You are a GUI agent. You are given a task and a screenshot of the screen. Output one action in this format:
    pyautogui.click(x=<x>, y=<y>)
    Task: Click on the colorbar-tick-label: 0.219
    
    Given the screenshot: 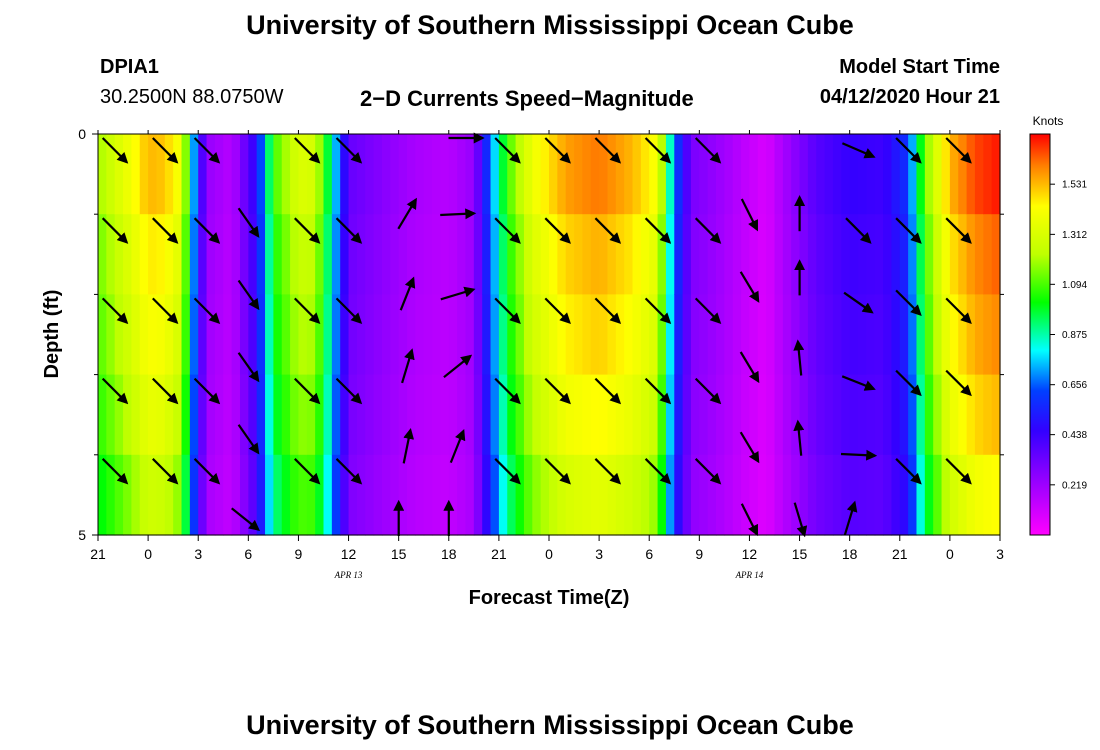 What is the action you would take?
    pyautogui.click(x=1074, y=485)
    